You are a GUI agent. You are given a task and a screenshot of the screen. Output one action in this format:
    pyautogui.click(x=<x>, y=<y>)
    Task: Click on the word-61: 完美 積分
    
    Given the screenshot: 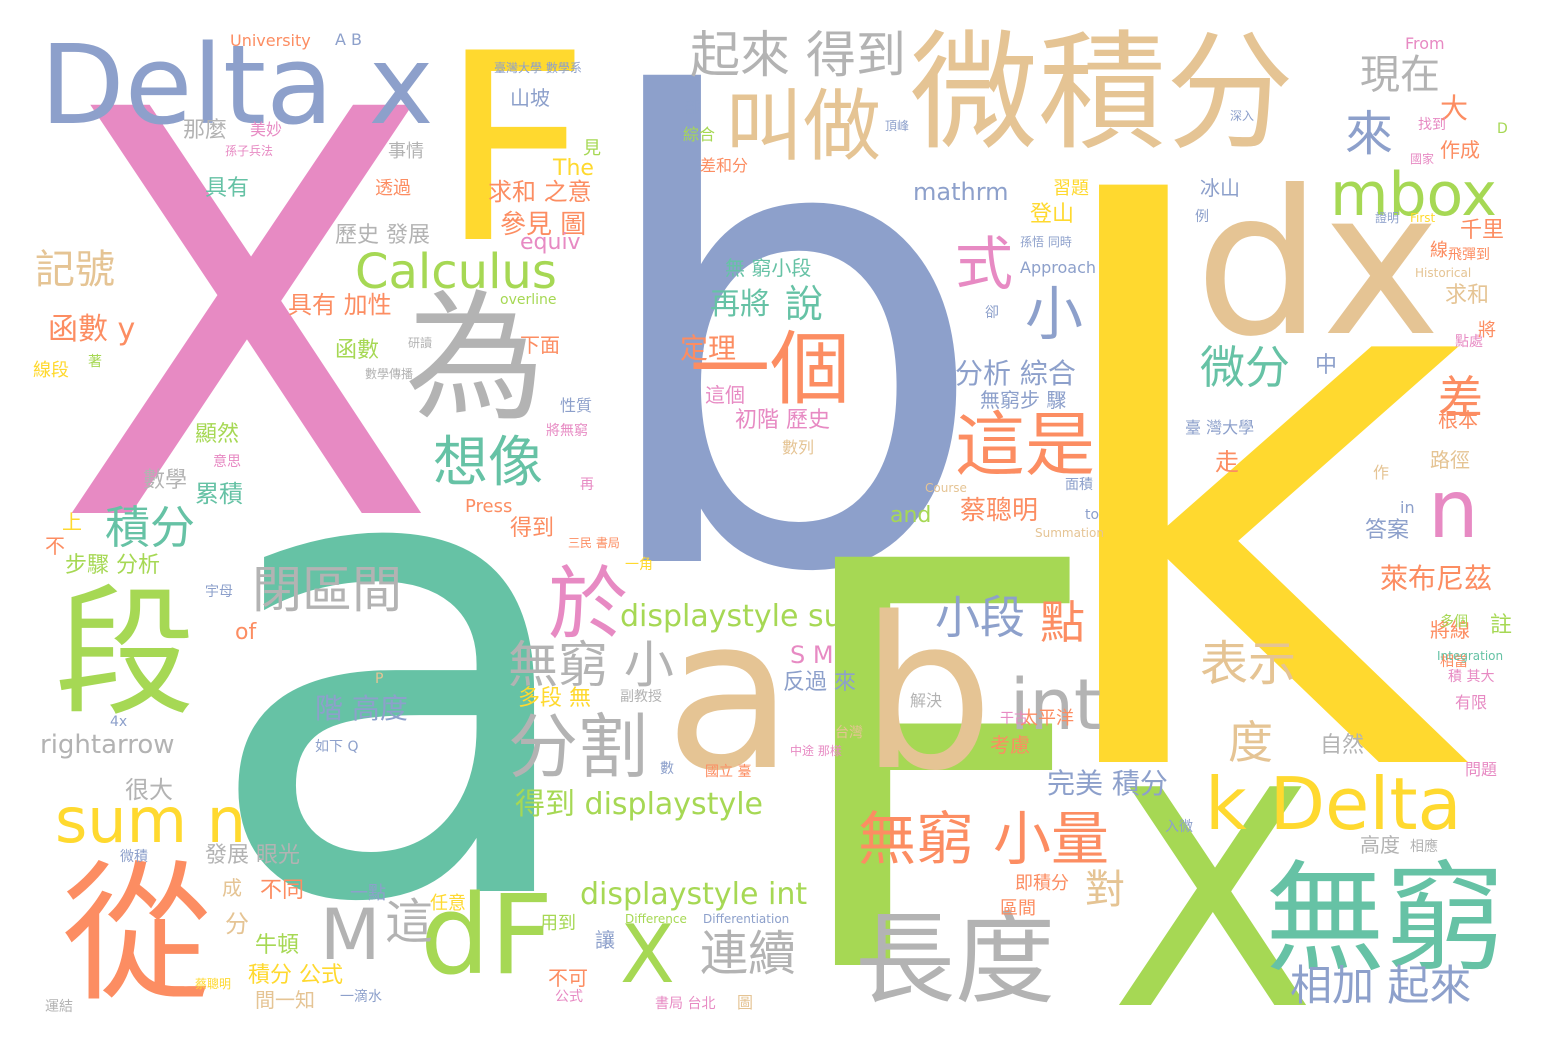 What is the action you would take?
    pyautogui.click(x=1107, y=784)
    